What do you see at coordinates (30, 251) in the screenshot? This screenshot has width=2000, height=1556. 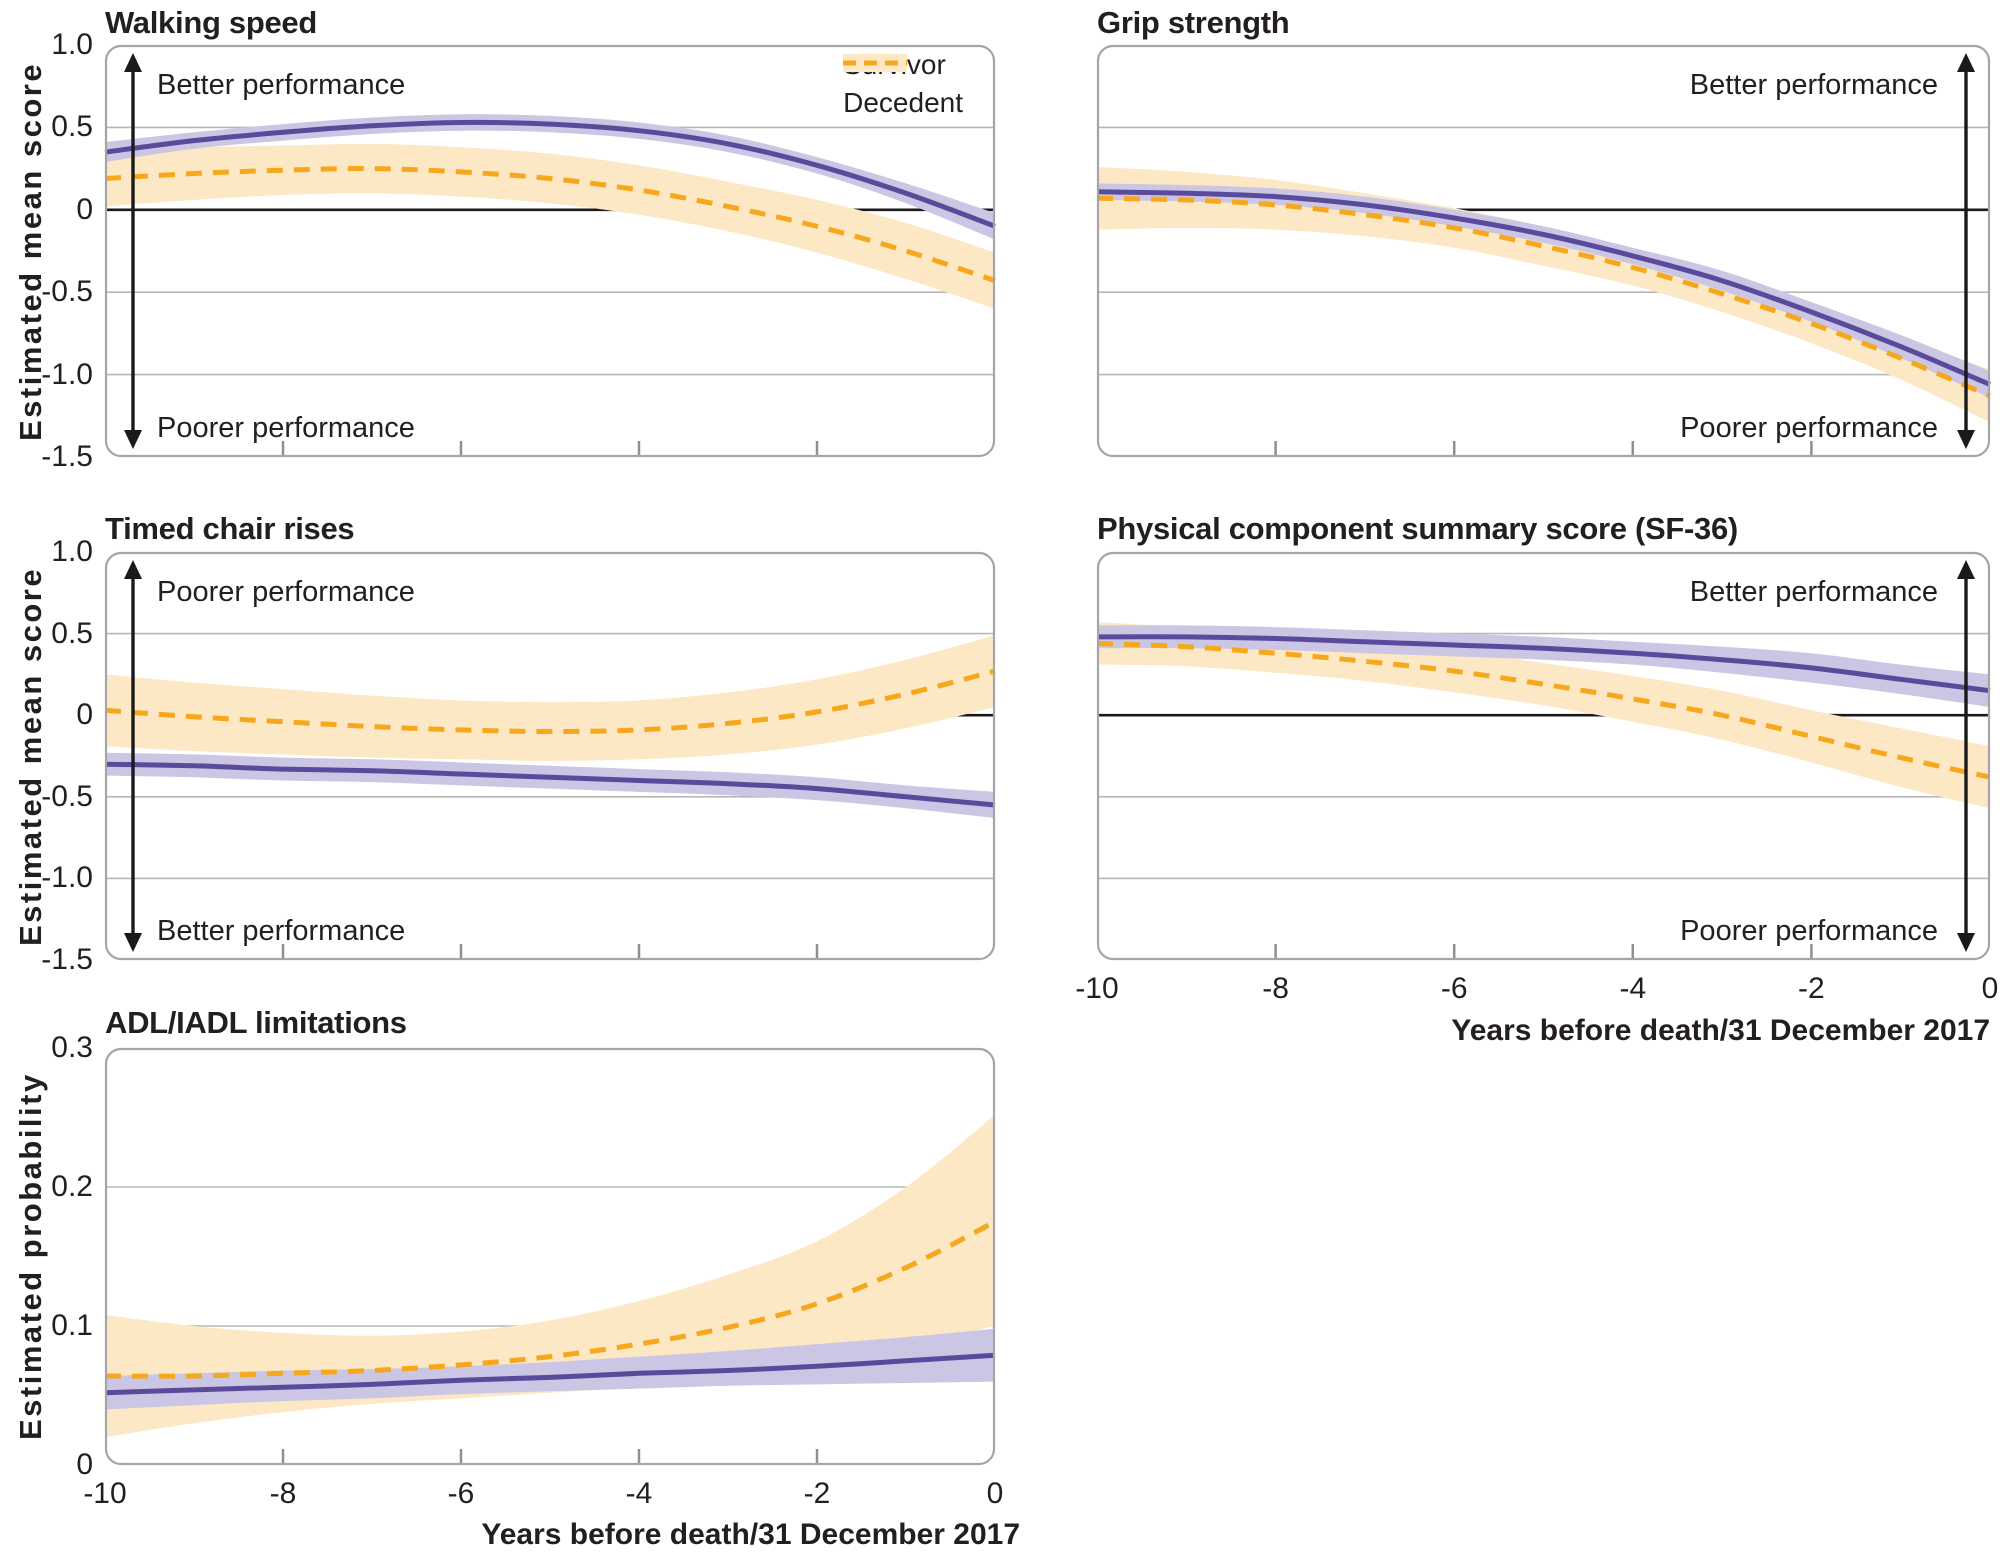 I see `y-axis-title-row1: Estimated mean score` at bounding box center [30, 251].